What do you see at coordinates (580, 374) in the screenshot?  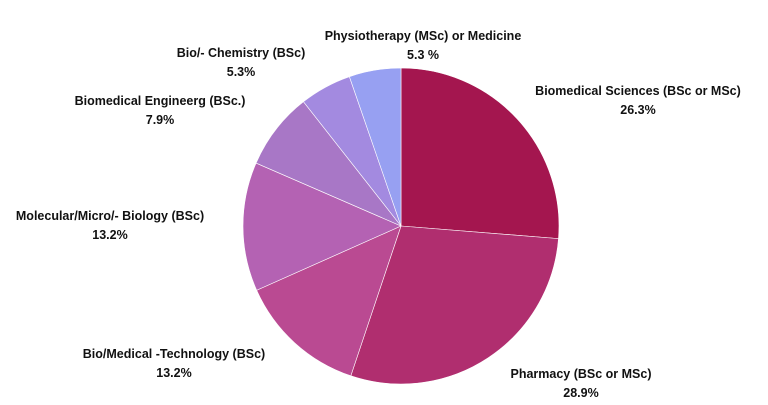 I see `slice-label-pharmacy-bsc-or-msc: Pharmacy (BSc or MSc)` at bounding box center [580, 374].